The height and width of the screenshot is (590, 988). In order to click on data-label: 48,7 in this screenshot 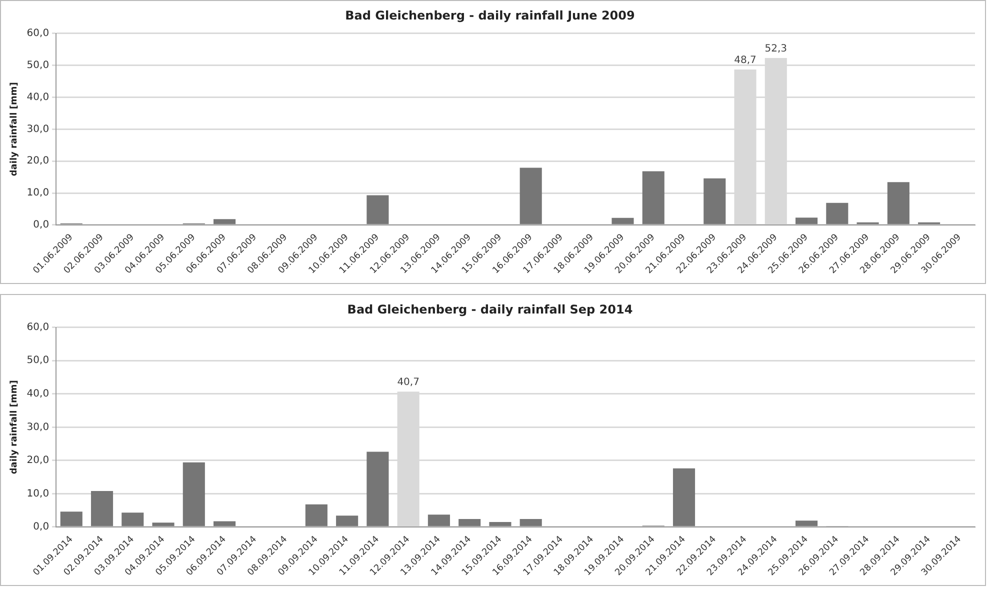, I will do `click(745, 60)`.